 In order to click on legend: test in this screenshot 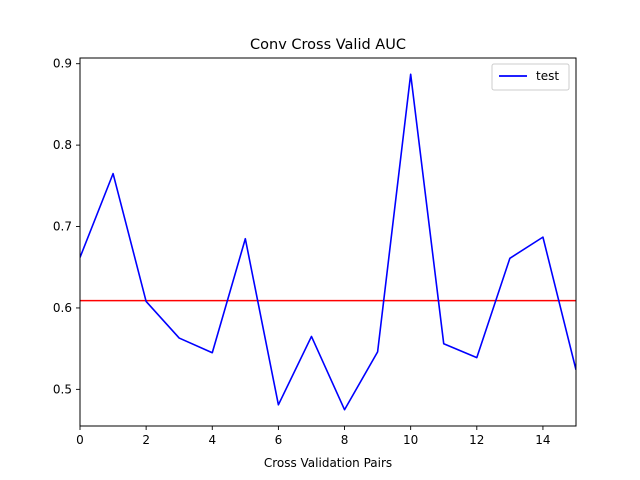, I will do `click(530, 77)`.